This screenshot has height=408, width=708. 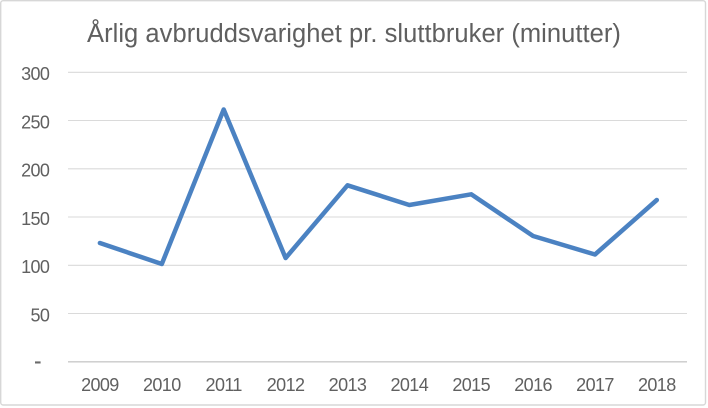 What do you see at coordinates (35, 267) in the screenshot?
I see `svg-text: 100` at bounding box center [35, 267].